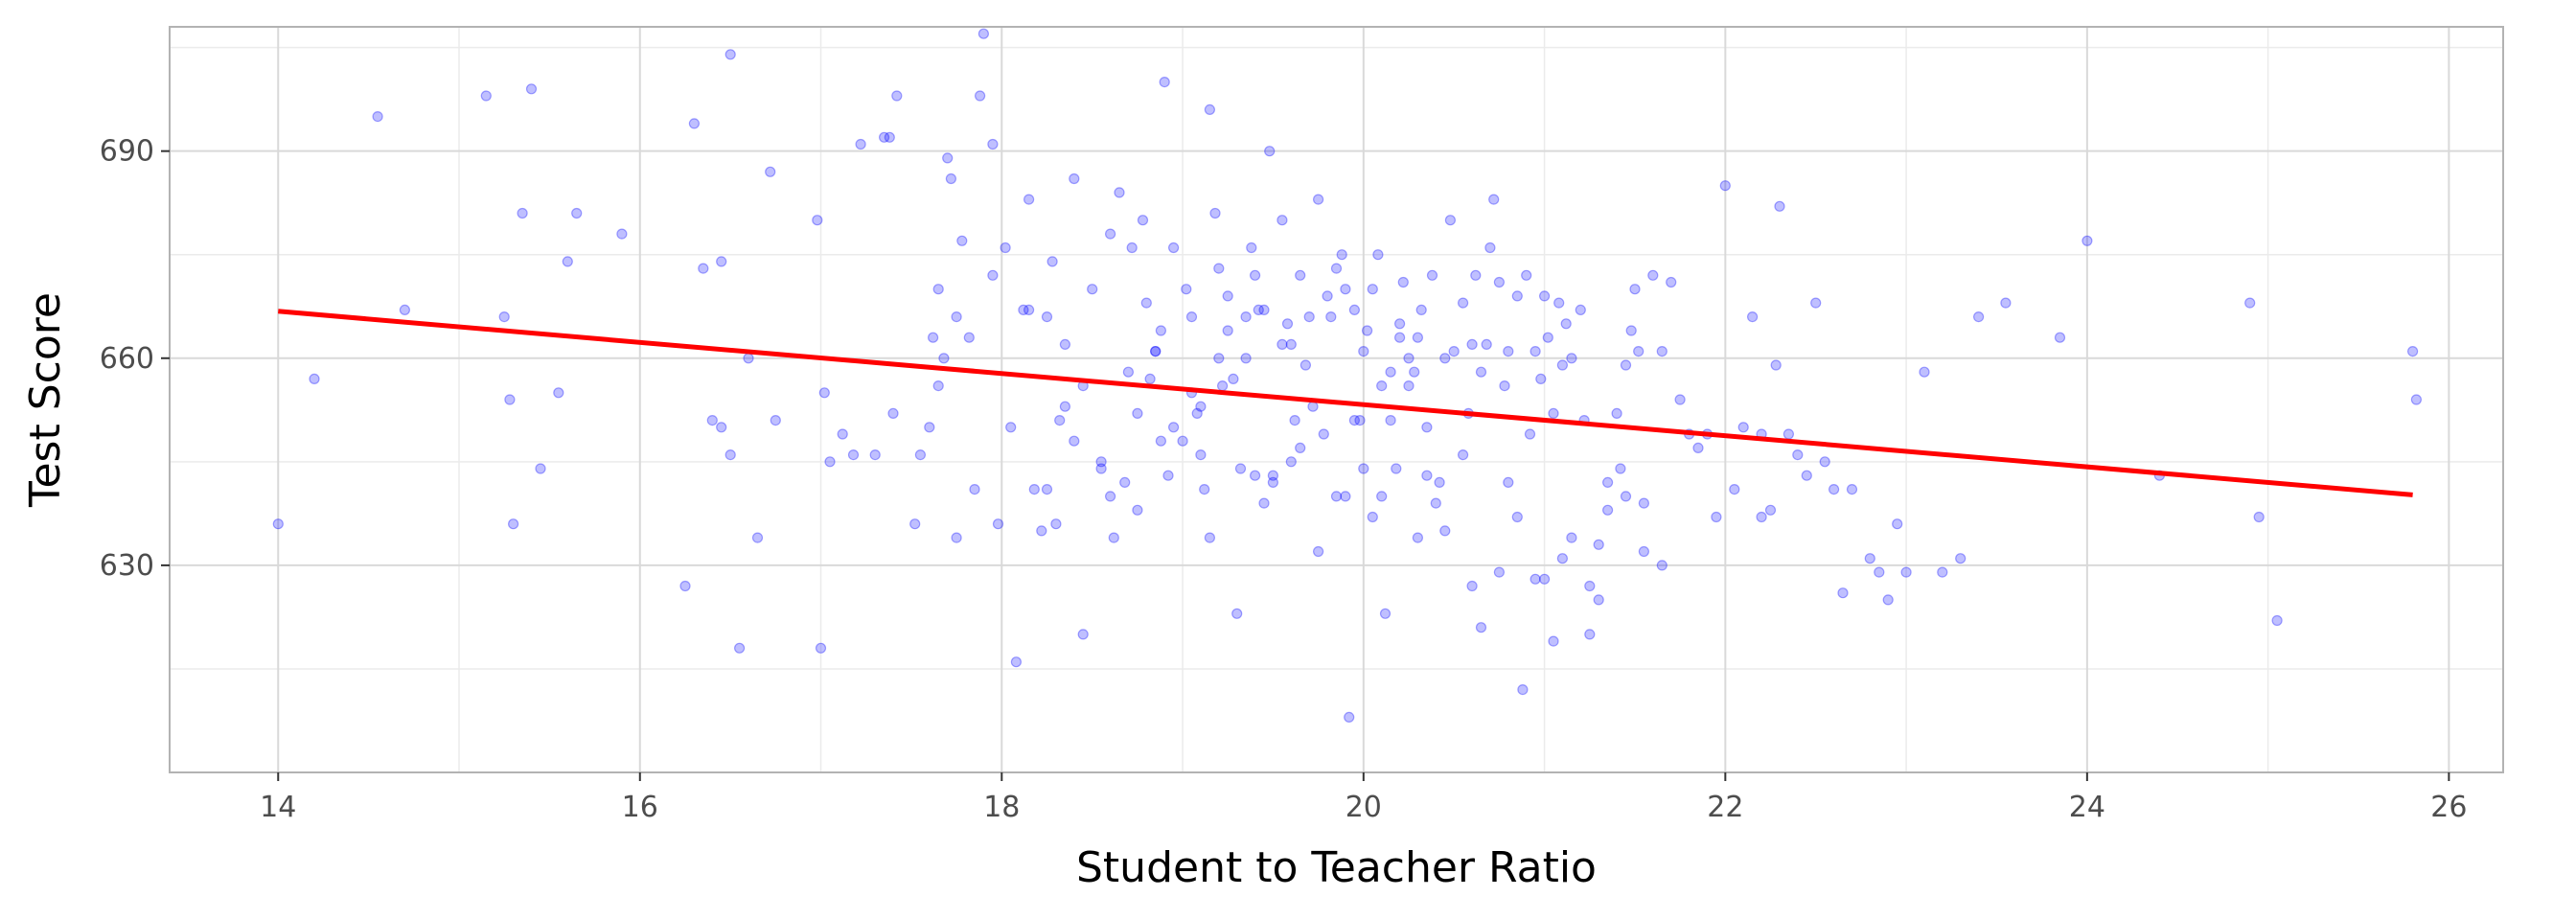 This screenshot has width=2576, height=920. I want to click on x-tick-label: 14, so click(278, 807).